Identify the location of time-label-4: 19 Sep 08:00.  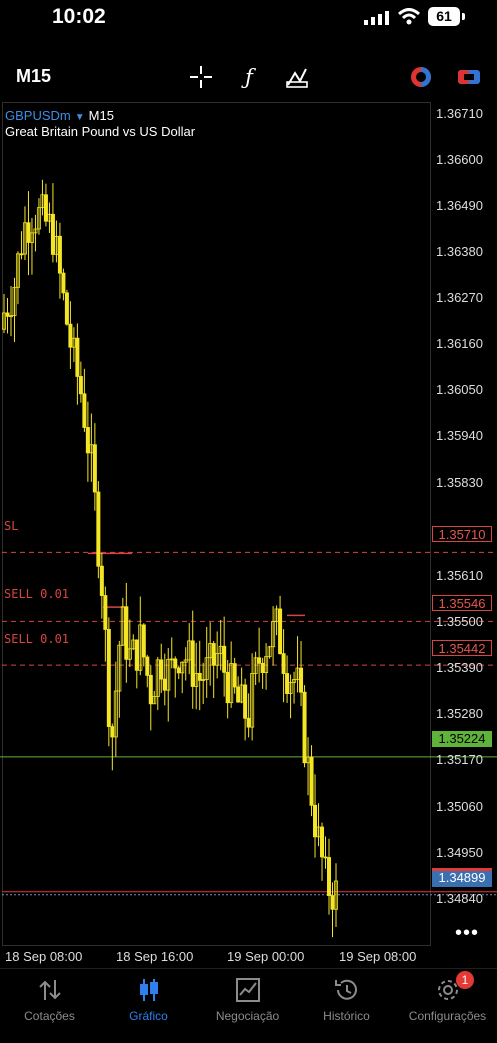
(378, 956).